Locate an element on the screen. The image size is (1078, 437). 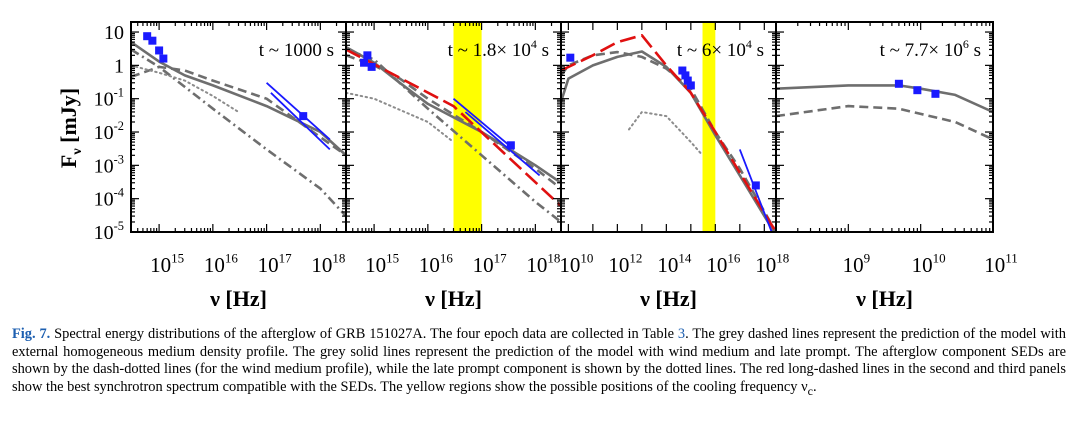
epoch-label: t ~ 6× 104 s is located at coordinates (720, 49).